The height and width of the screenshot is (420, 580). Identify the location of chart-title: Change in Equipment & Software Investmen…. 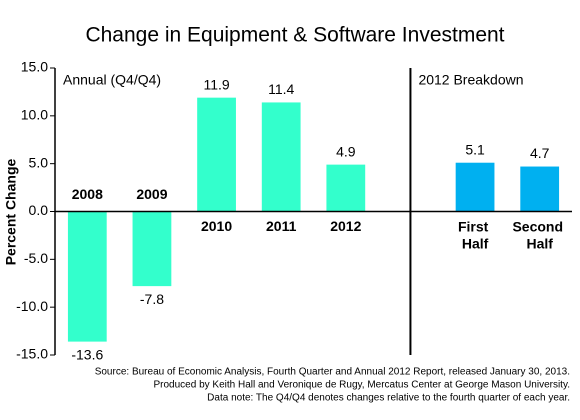
(294, 35).